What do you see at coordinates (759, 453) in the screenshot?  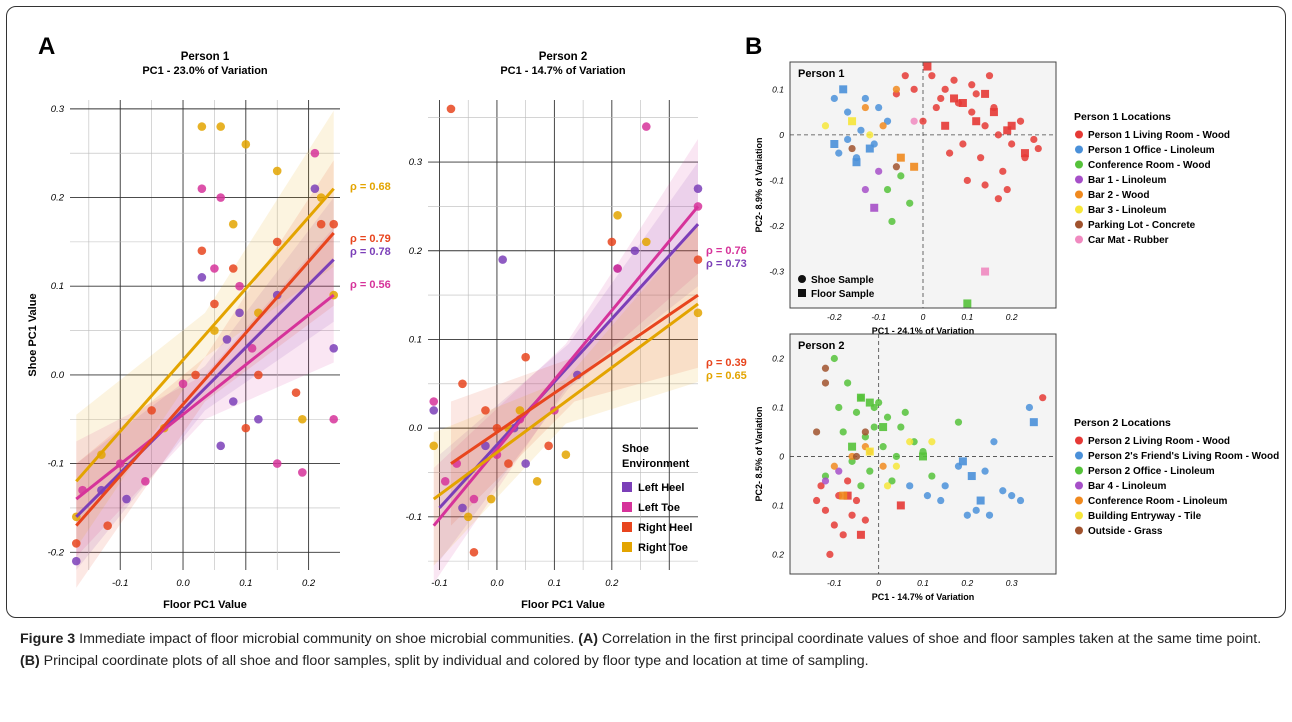 I see `y-axis-label: PC2- 8.5% of Variation` at bounding box center [759, 453].